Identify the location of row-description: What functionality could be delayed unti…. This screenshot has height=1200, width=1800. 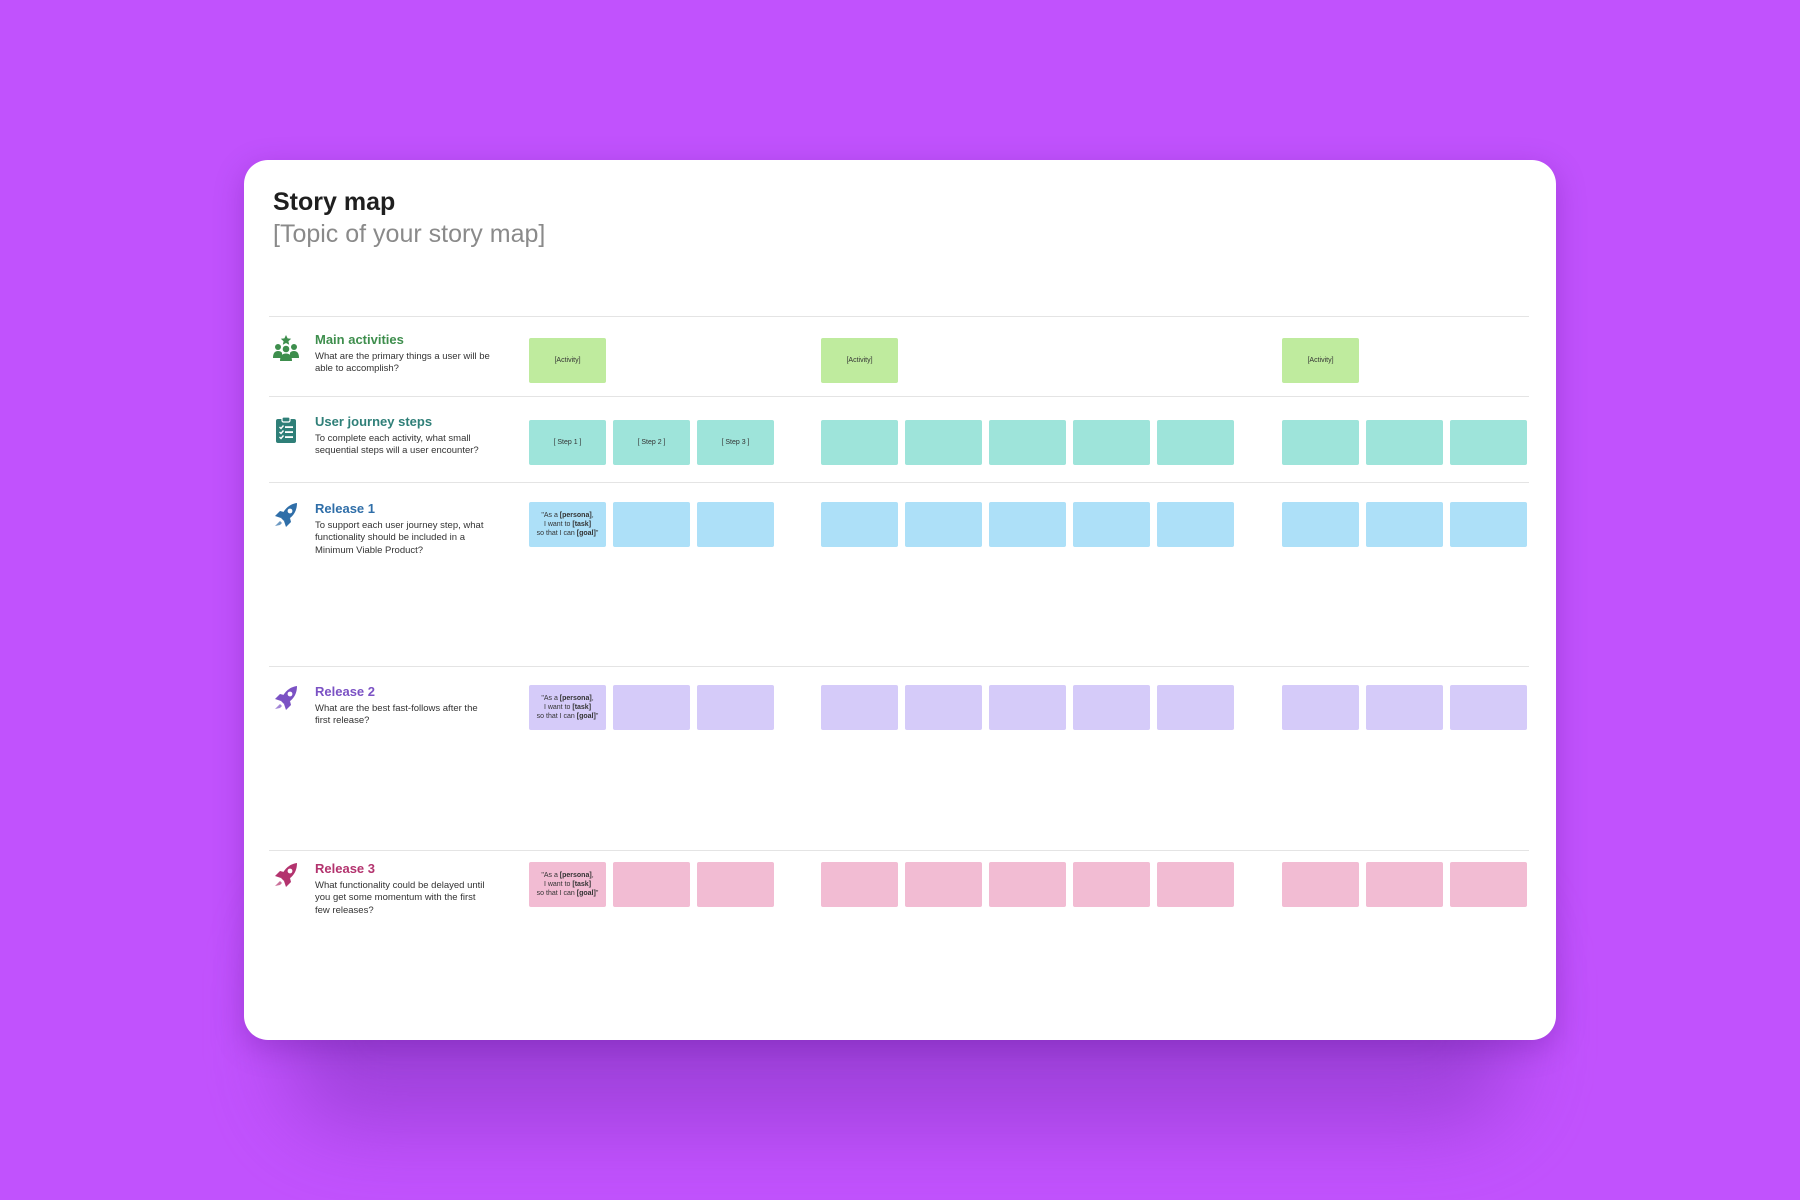
(400, 898).